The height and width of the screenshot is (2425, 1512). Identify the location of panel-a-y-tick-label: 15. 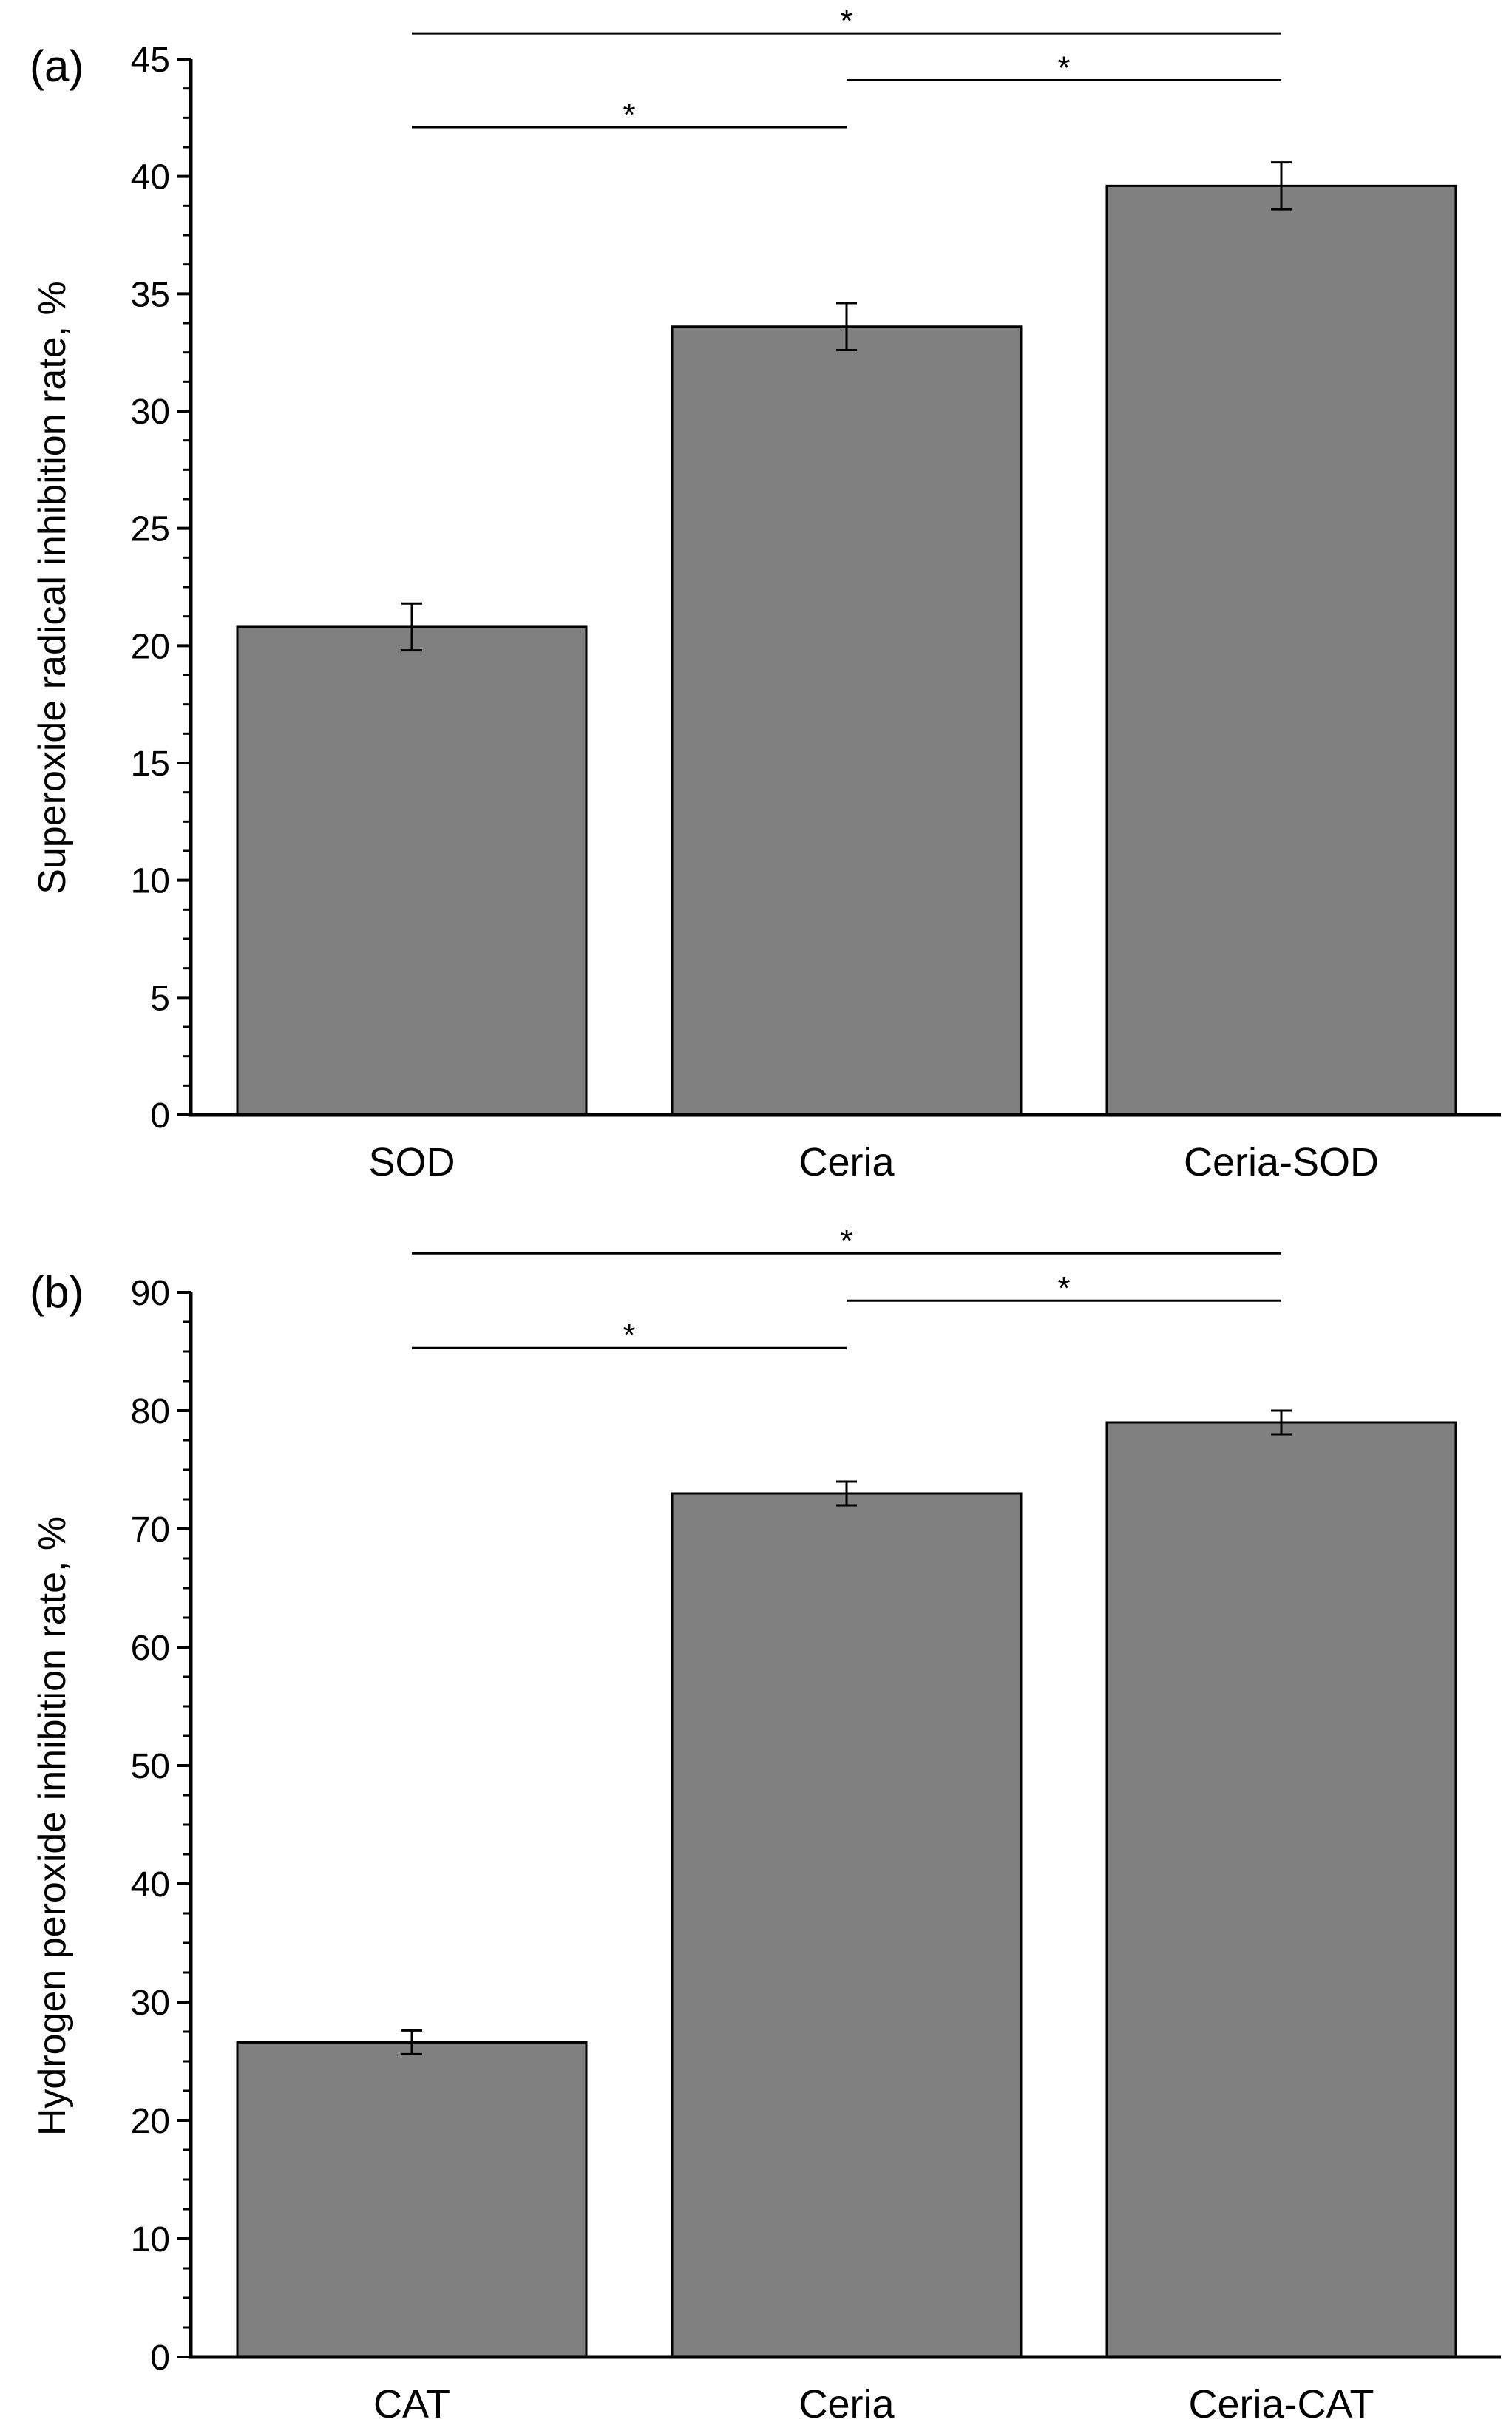
(150, 765).